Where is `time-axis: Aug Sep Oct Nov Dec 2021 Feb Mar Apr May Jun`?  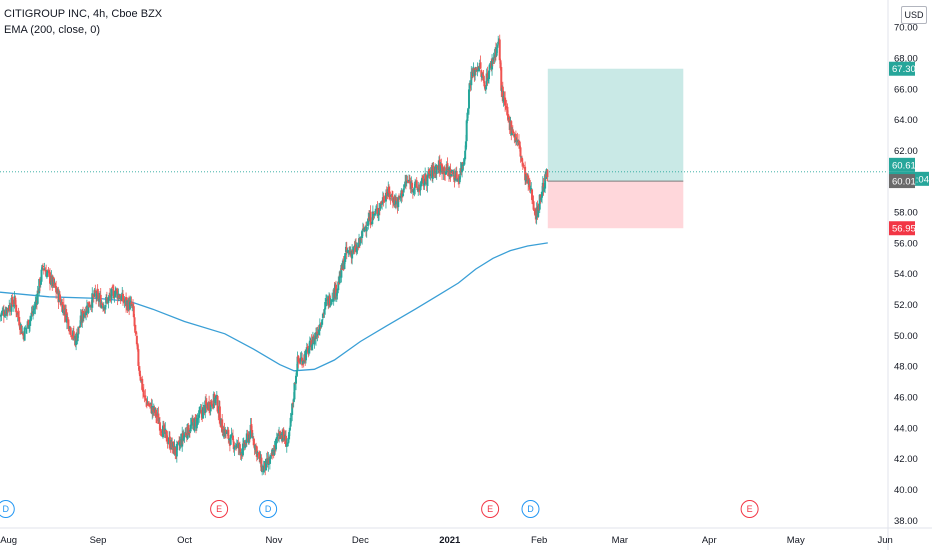 time-axis: Aug Sep Oct Nov Dec 2021 Feb Mar Apr May Jun is located at coordinates (466, 536).